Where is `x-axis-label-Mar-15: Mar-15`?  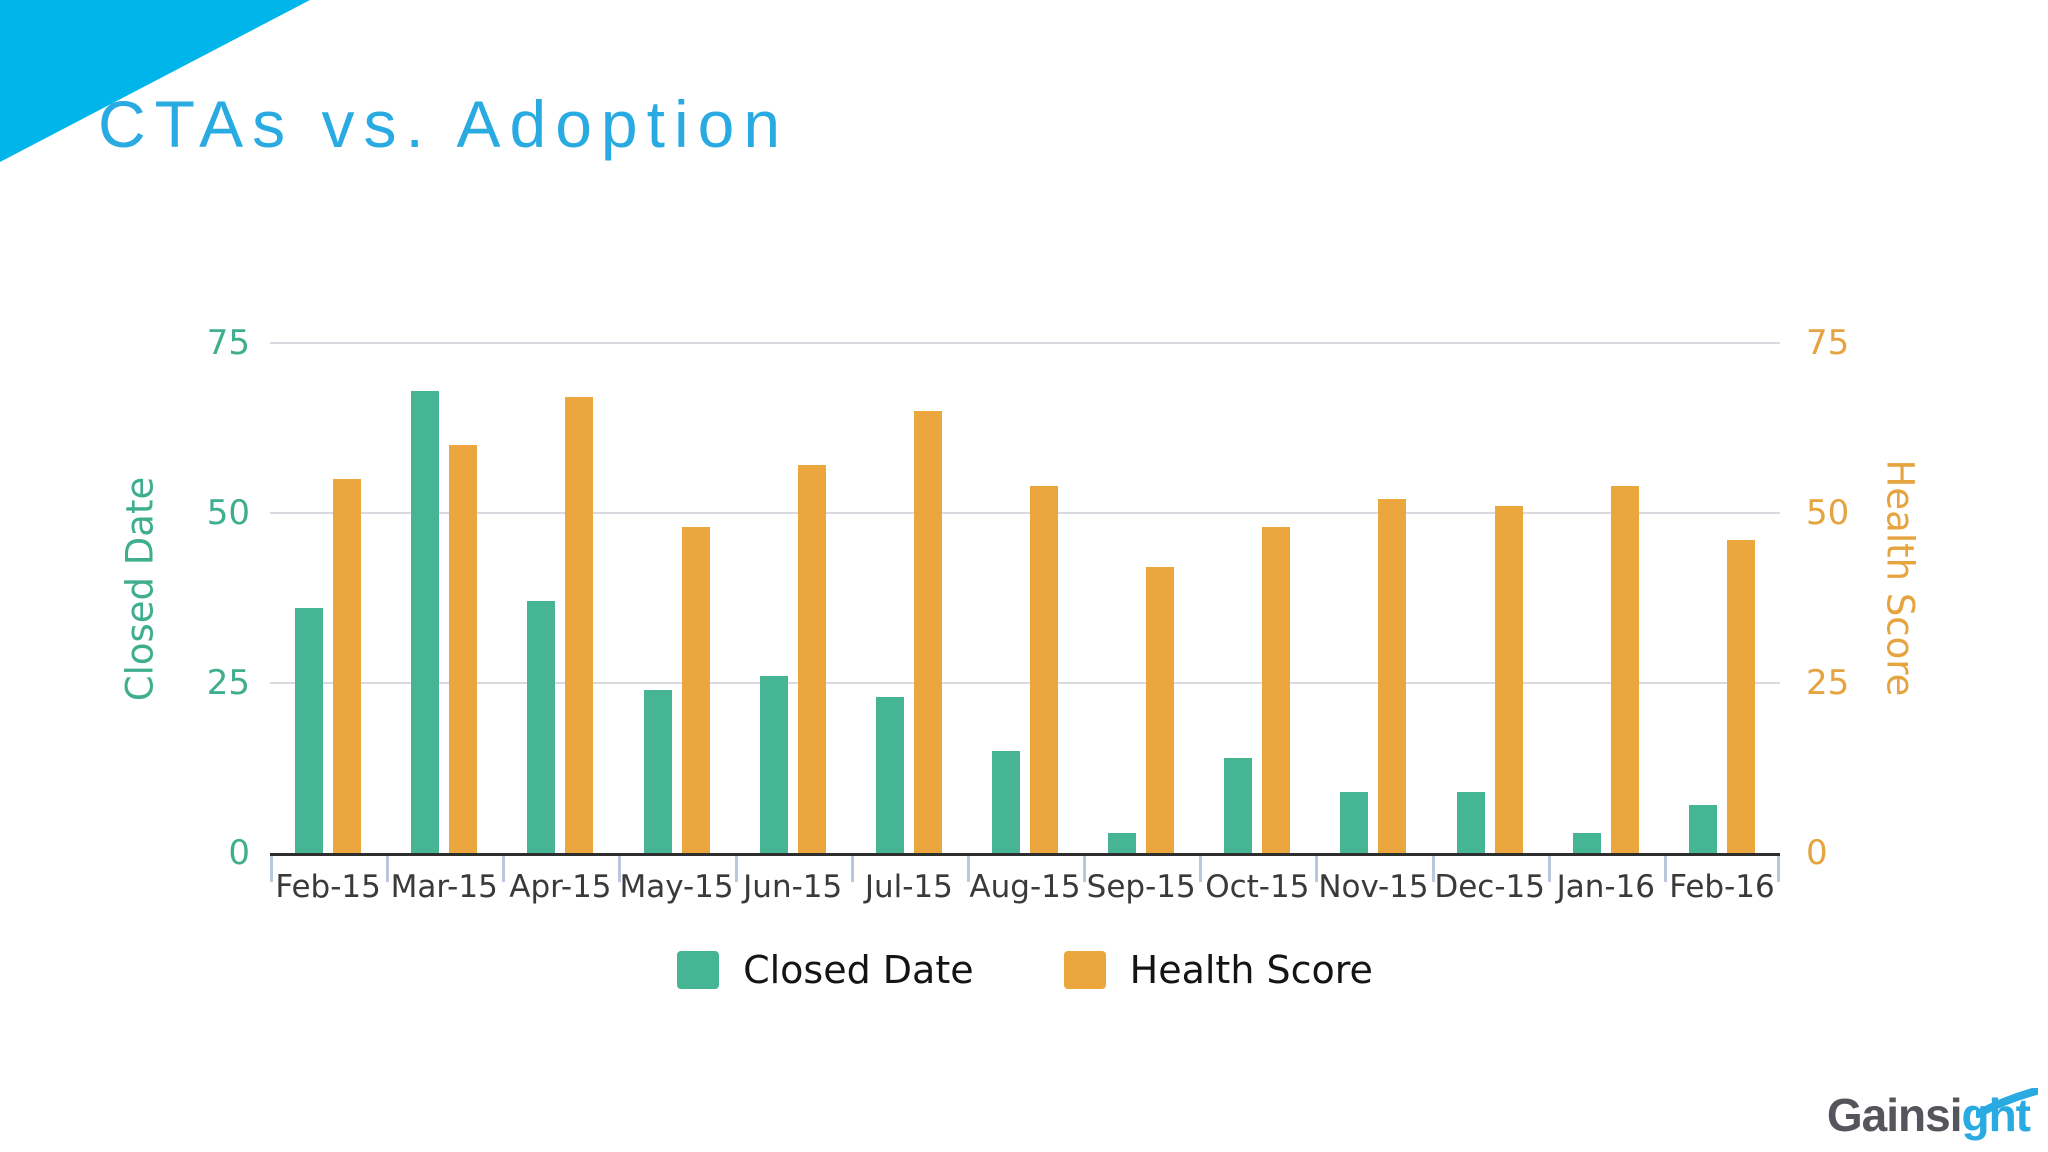 x-axis-label-Mar-15: Mar-15 is located at coordinates (444, 887).